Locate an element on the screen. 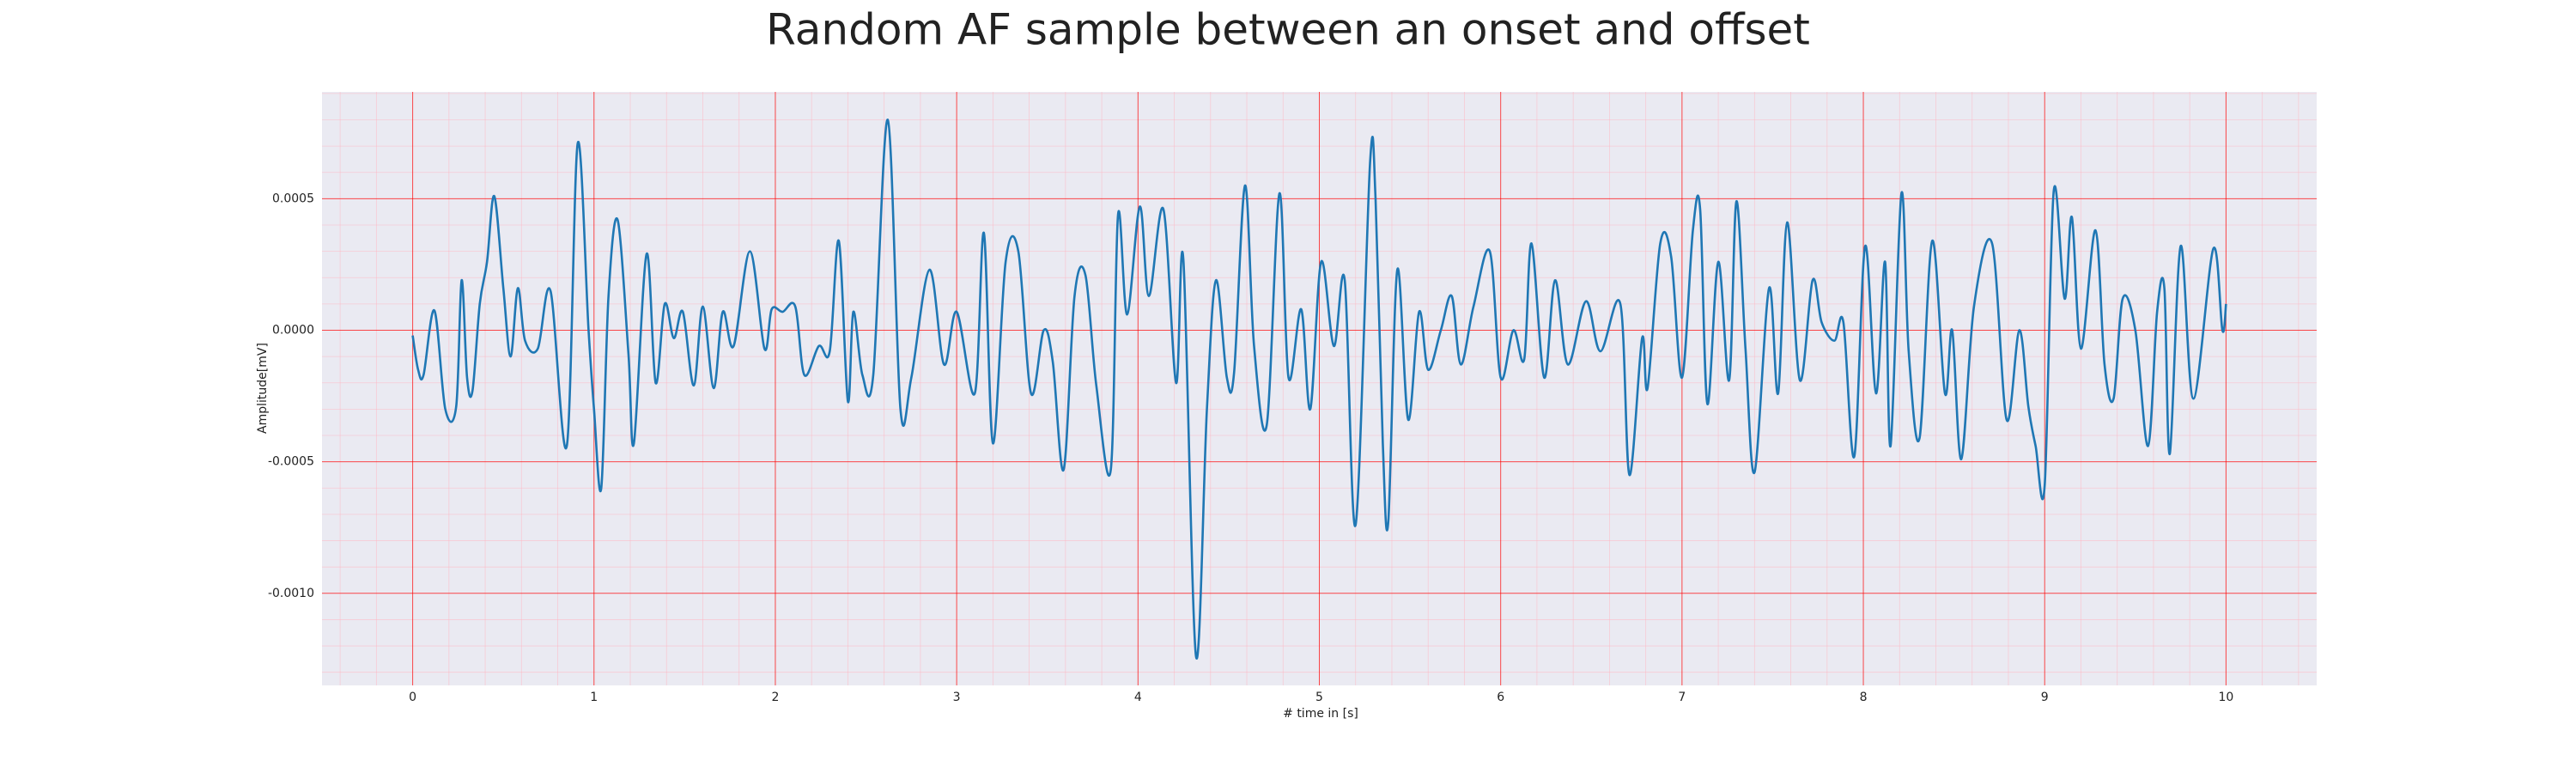 The width and height of the screenshot is (2576, 773). y-tick-label: 0.0005 is located at coordinates (293, 198).